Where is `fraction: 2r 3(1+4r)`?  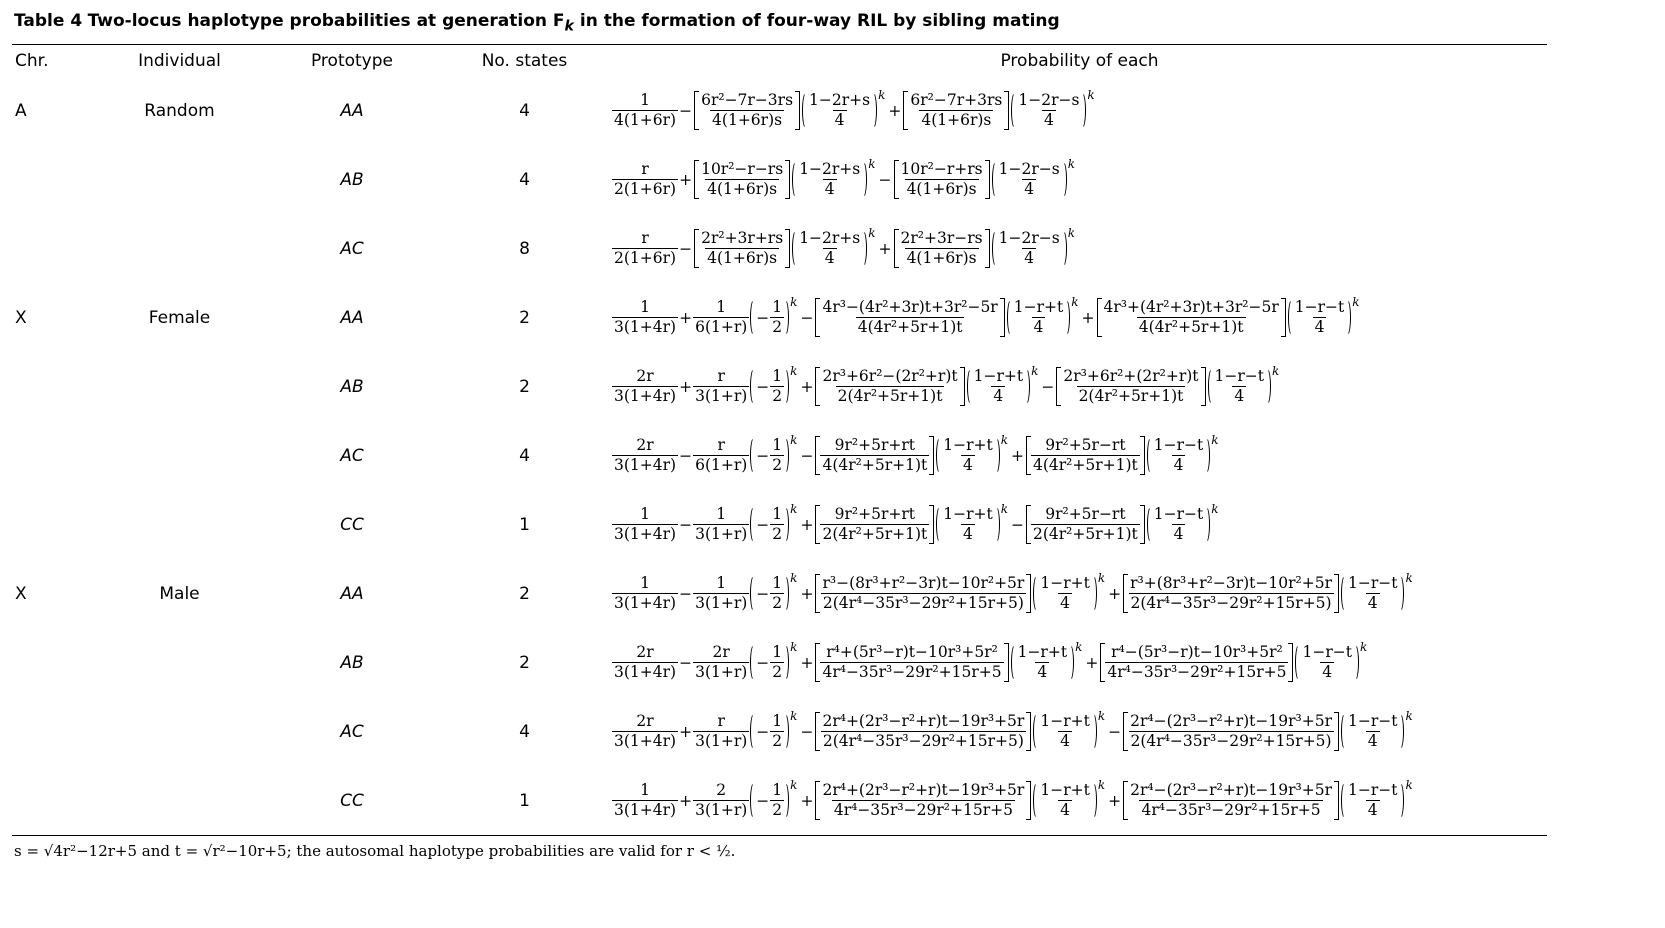
fraction: 2r 3(1+4r) is located at coordinates (645, 455).